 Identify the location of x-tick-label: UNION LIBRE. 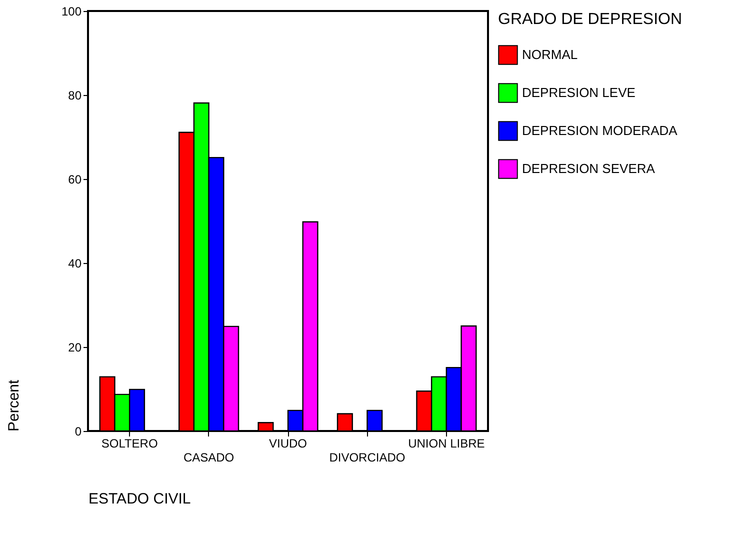
(446, 443).